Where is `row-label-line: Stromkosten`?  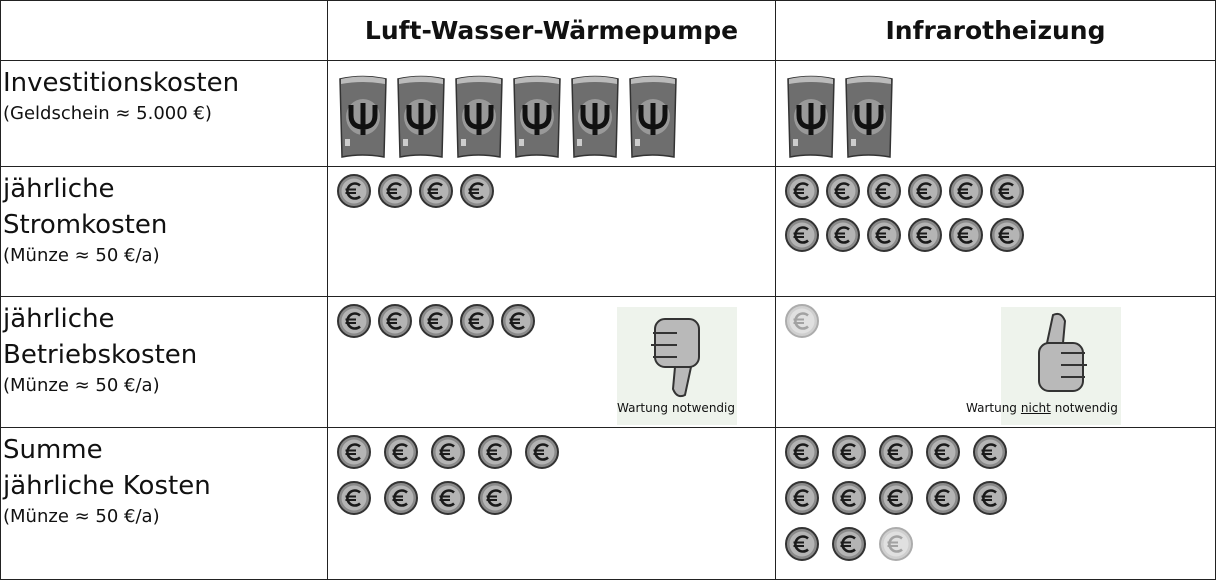 row-label-line: Stromkosten is located at coordinates (85, 225).